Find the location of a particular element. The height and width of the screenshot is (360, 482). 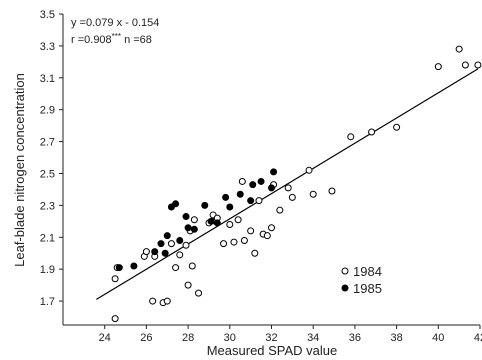

x-tick-label: 24 is located at coordinates (105, 338).